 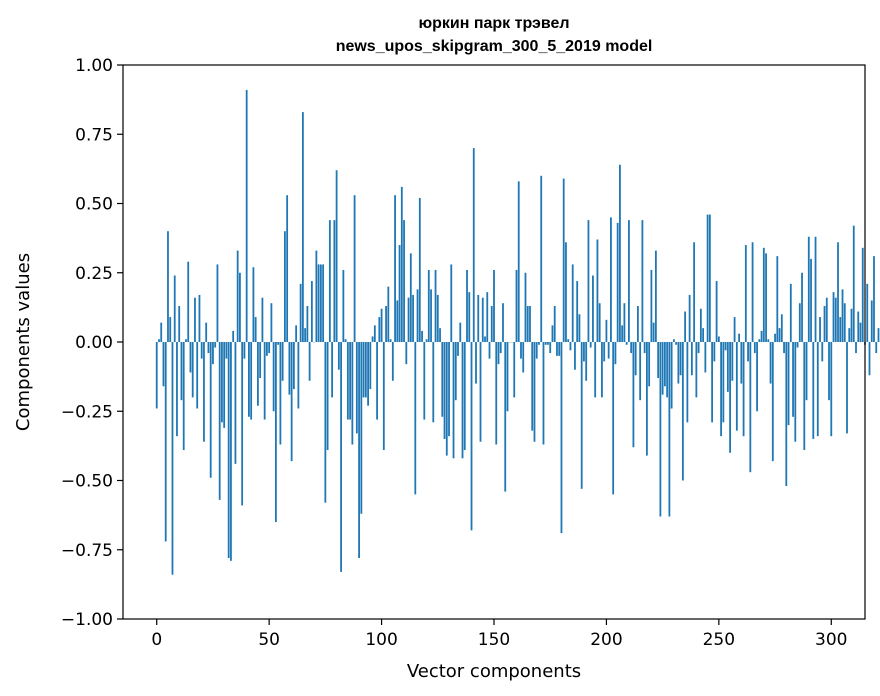 What do you see at coordinates (831, 640) in the screenshot?
I see `x-tick-label: 300` at bounding box center [831, 640].